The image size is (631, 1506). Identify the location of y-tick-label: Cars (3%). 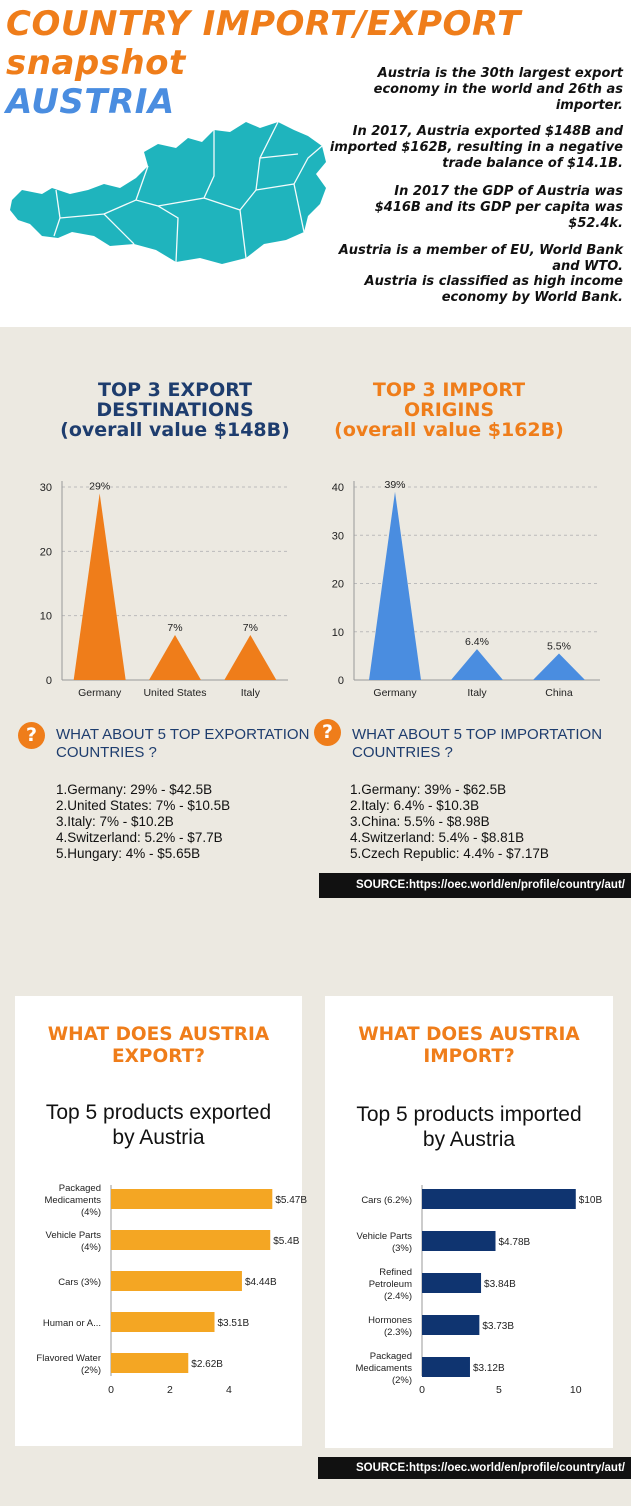
(79, 1282).